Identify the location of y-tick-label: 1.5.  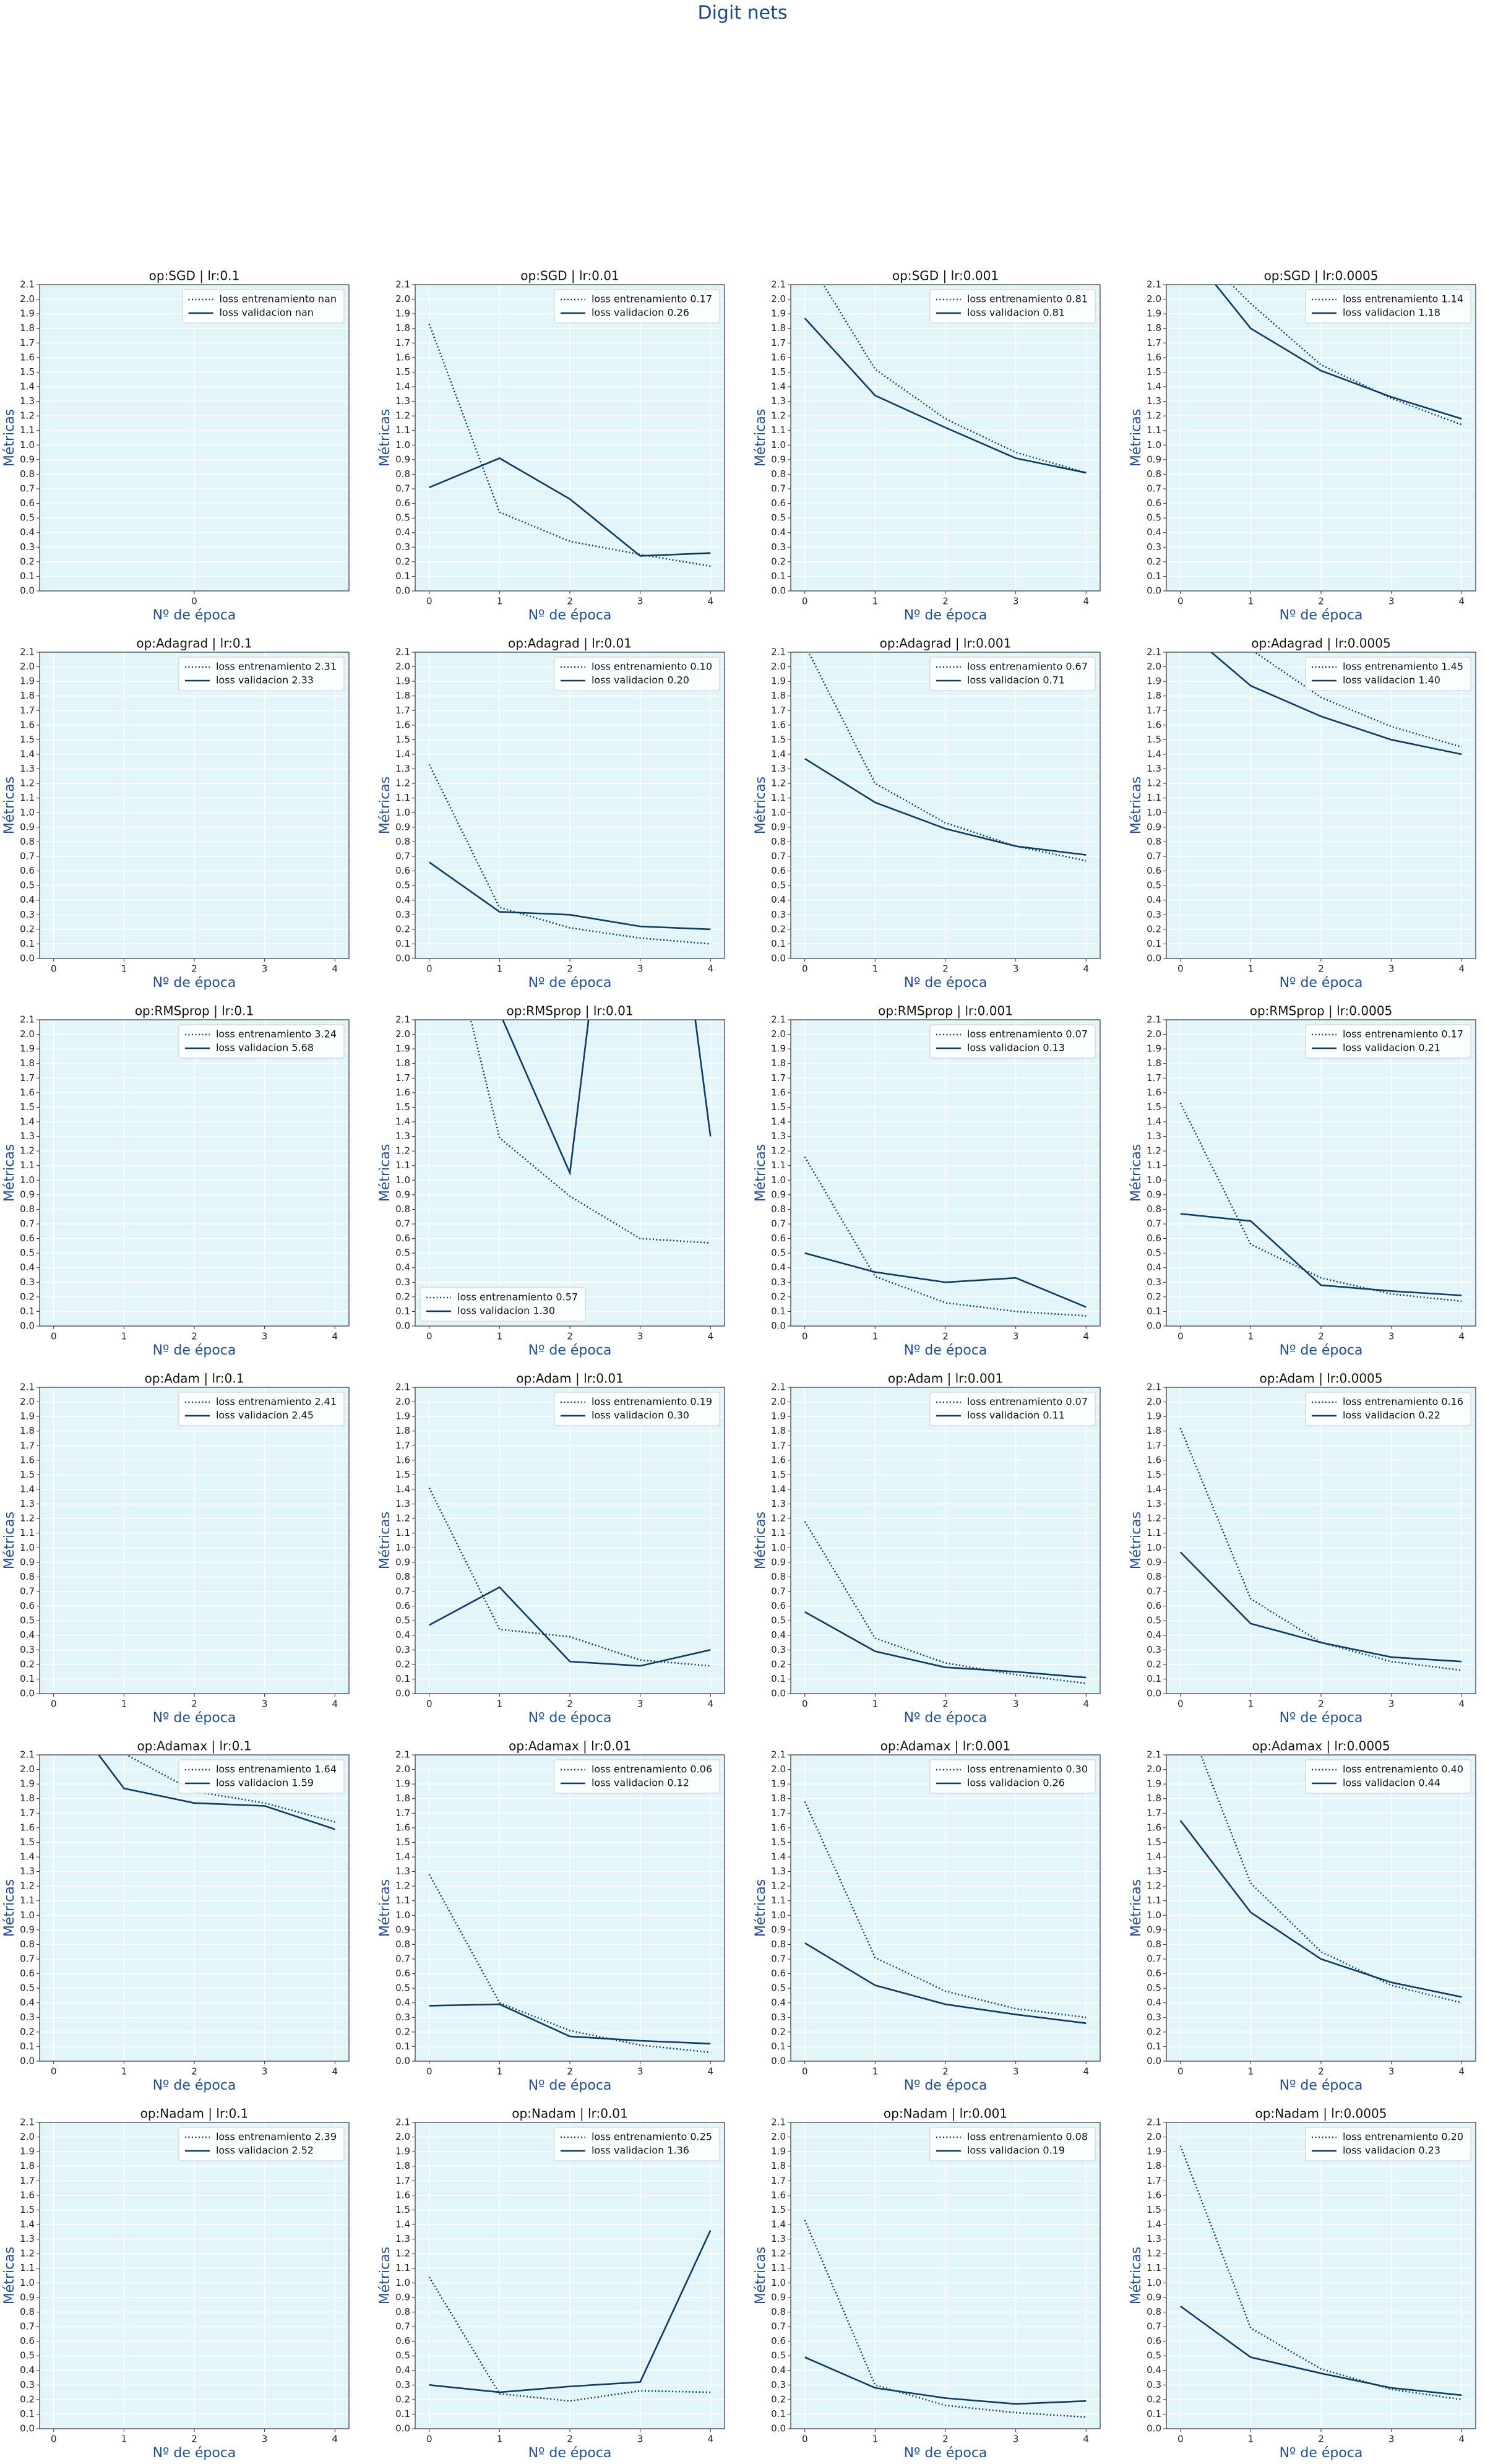
(27, 1842).